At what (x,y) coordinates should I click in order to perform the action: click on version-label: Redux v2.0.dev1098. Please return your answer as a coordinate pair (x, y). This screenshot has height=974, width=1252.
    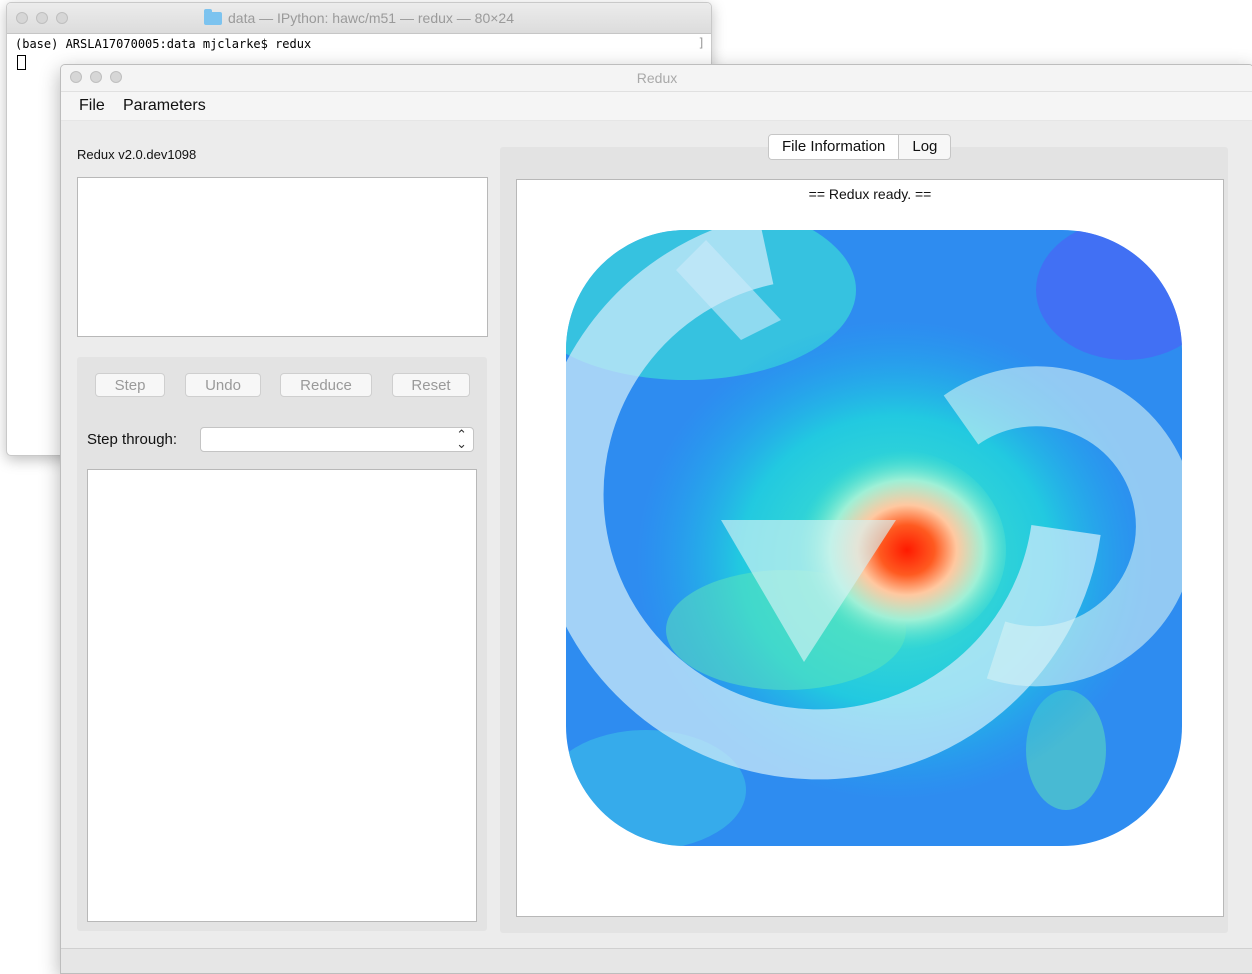
    Looking at the image, I should click on (137, 154).